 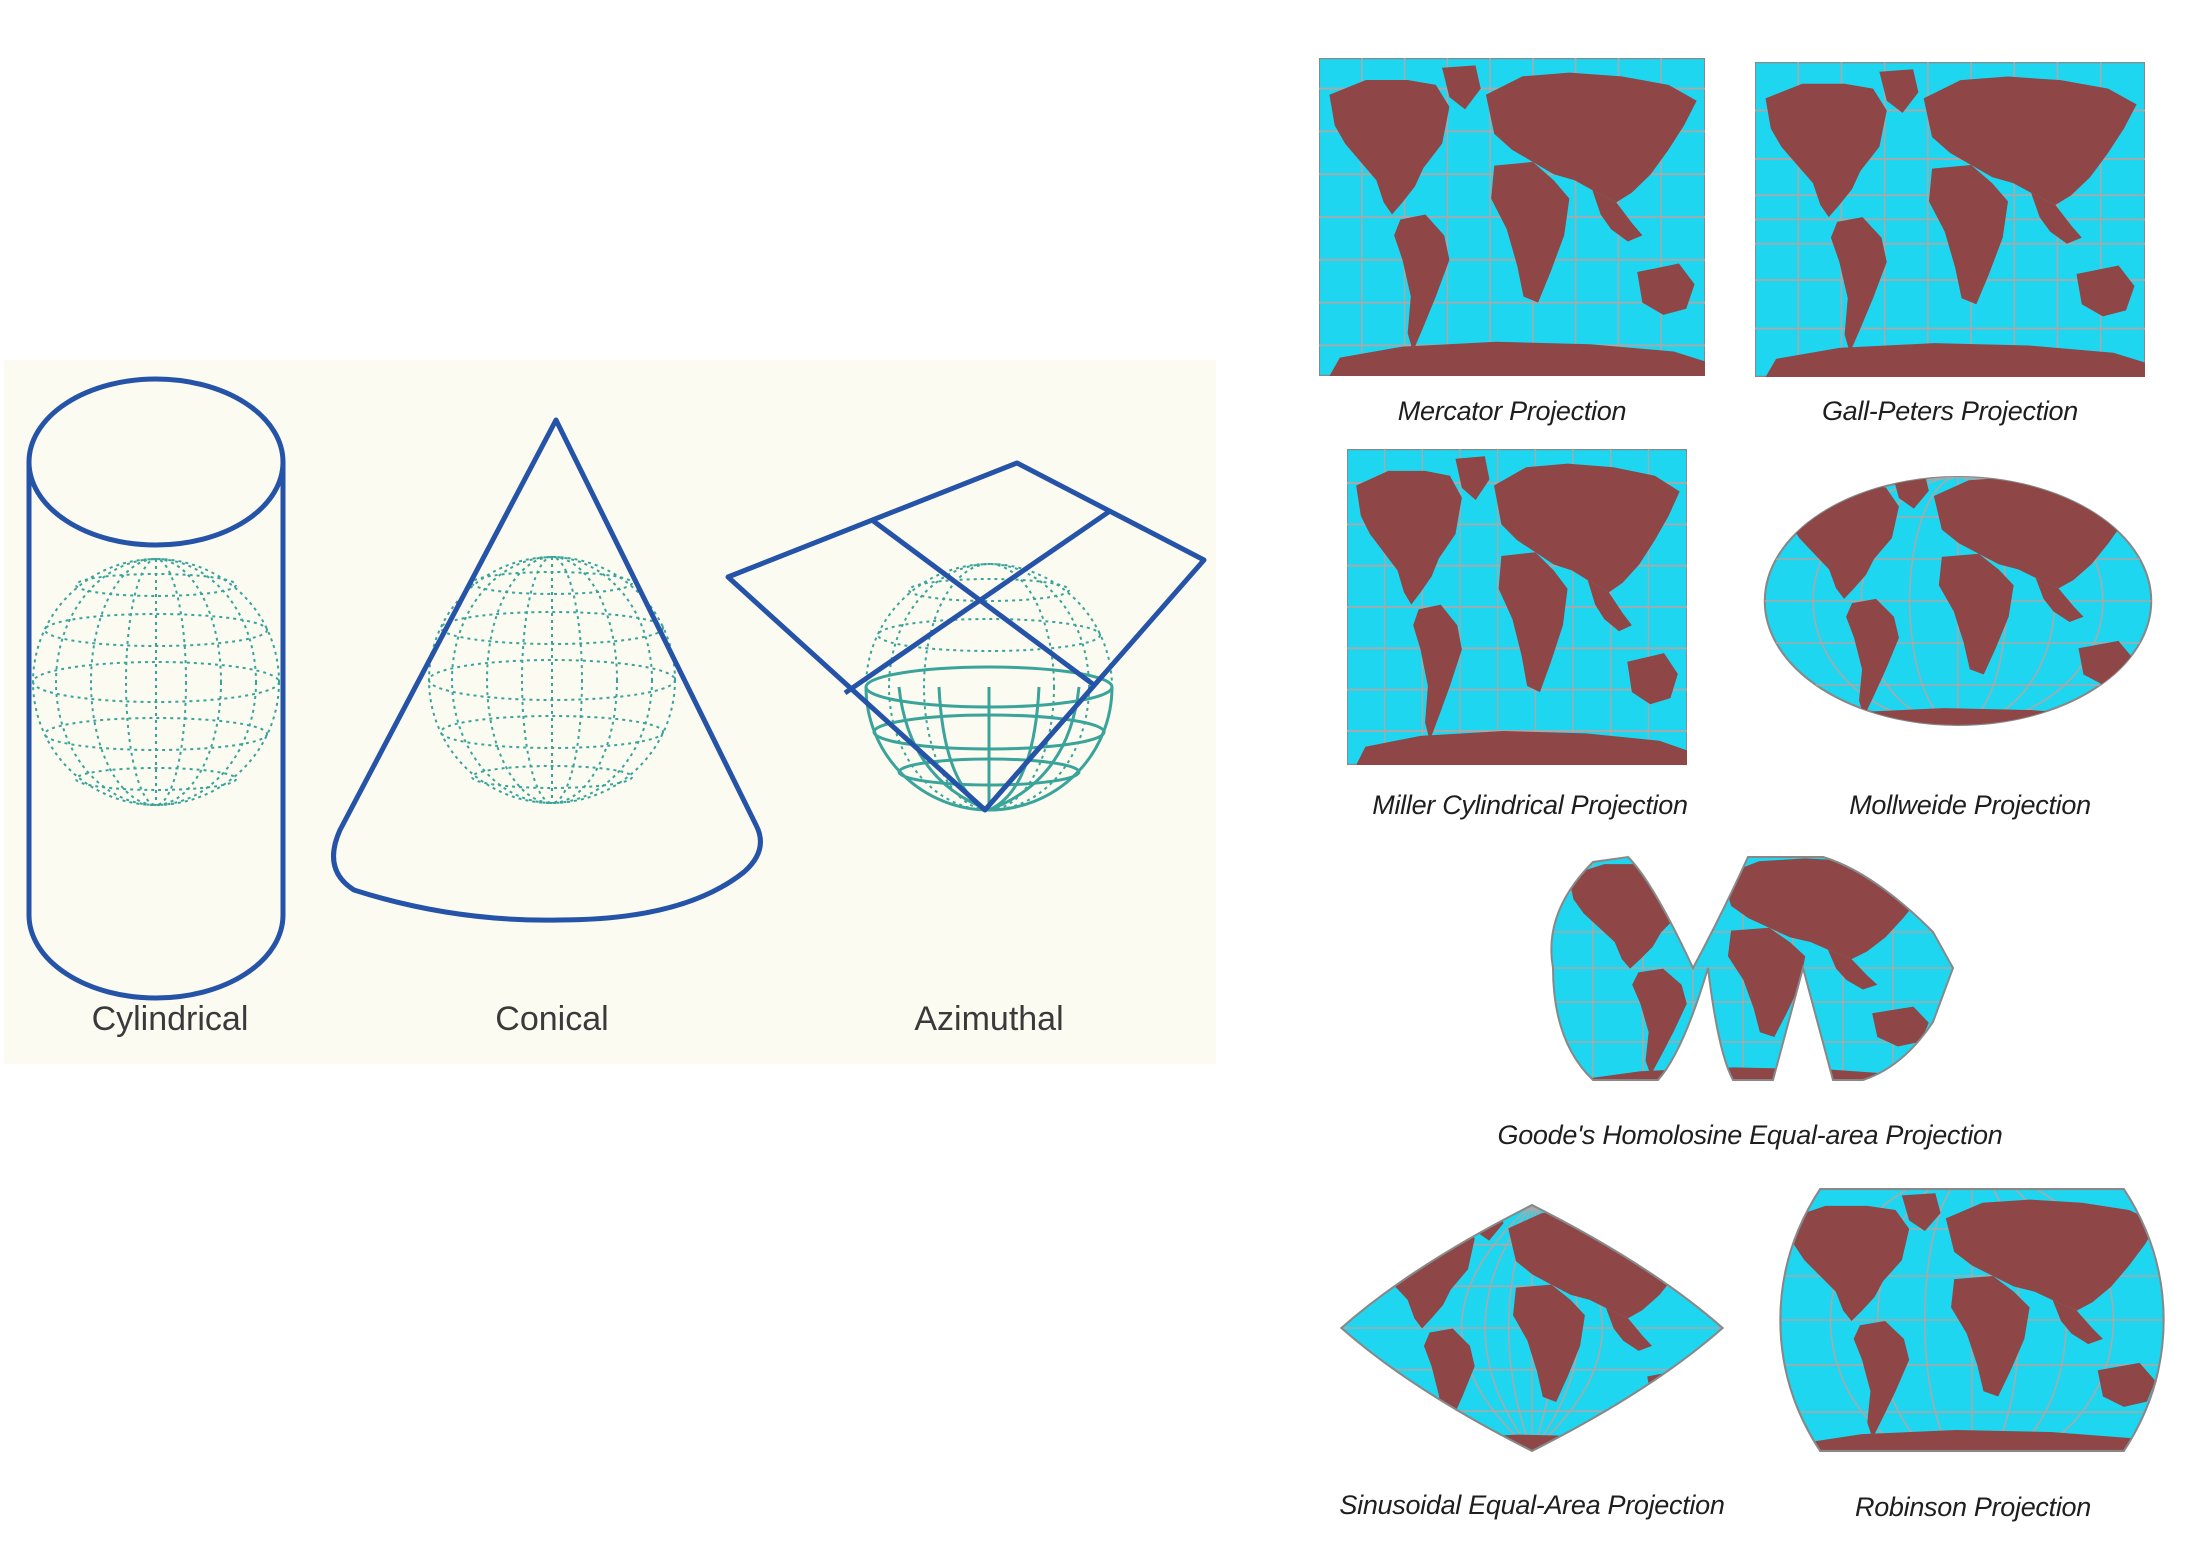 What do you see at coordinates (156, 682) in the screenshot?
I see `globe-in-cylinder` at bounding box center [156, 682].